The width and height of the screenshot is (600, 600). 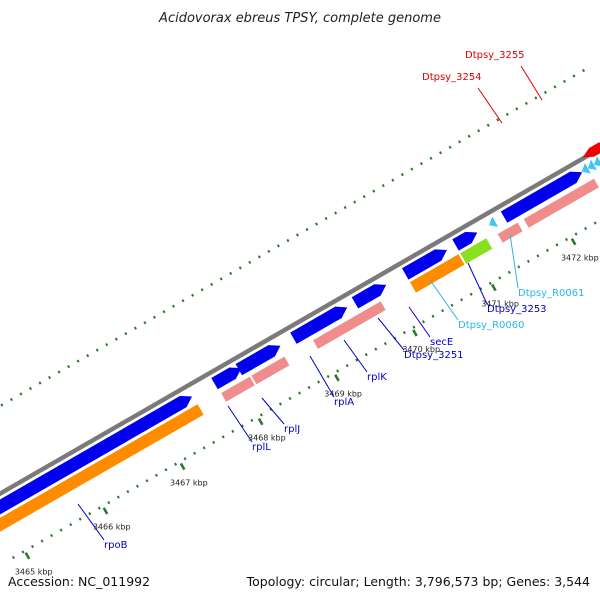 I want to click on gene-label: Dtpsy_3251, so click(x=434, y=355).